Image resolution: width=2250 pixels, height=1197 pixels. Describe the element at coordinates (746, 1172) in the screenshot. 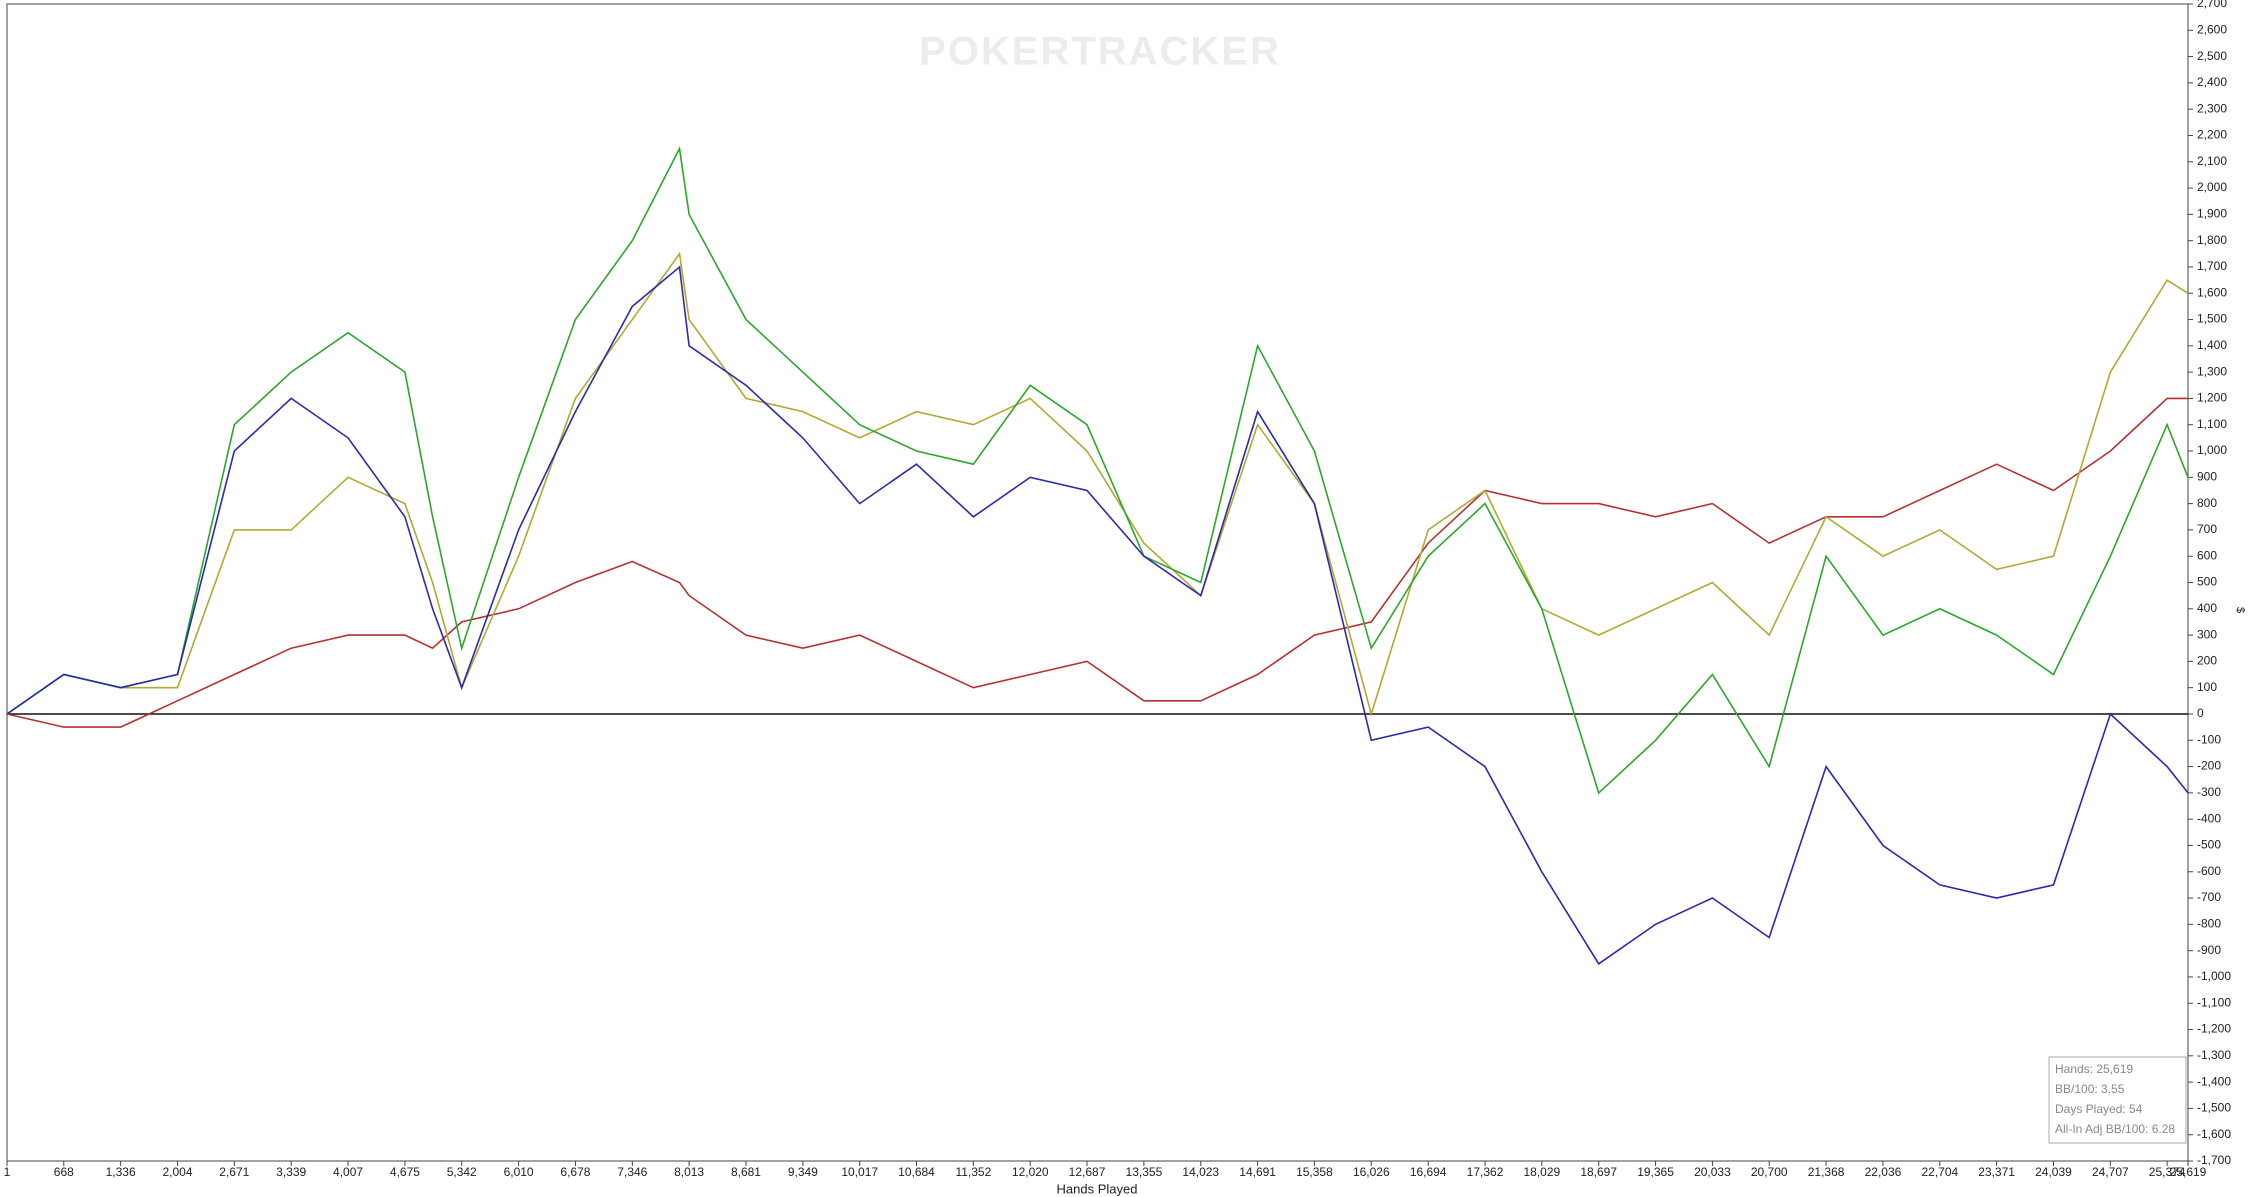

I see `x-tick-label: 8,681` at that location.